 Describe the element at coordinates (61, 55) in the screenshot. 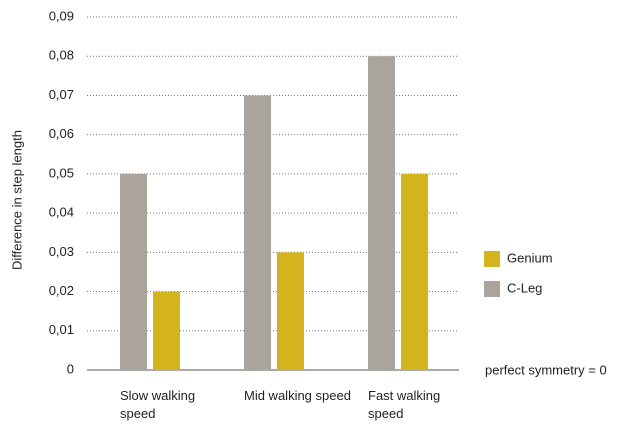

I see `y-tick-label: 0,08` at that location.